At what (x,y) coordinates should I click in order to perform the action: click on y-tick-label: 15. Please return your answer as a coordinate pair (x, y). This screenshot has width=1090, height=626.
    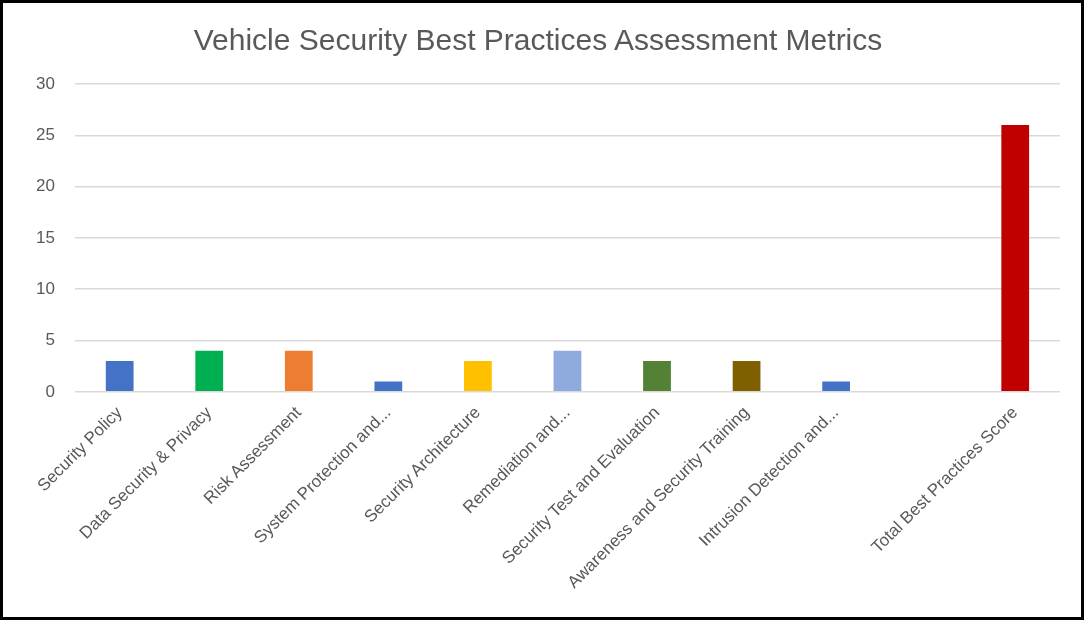
    Looking at the image, I should click on (45, 237).